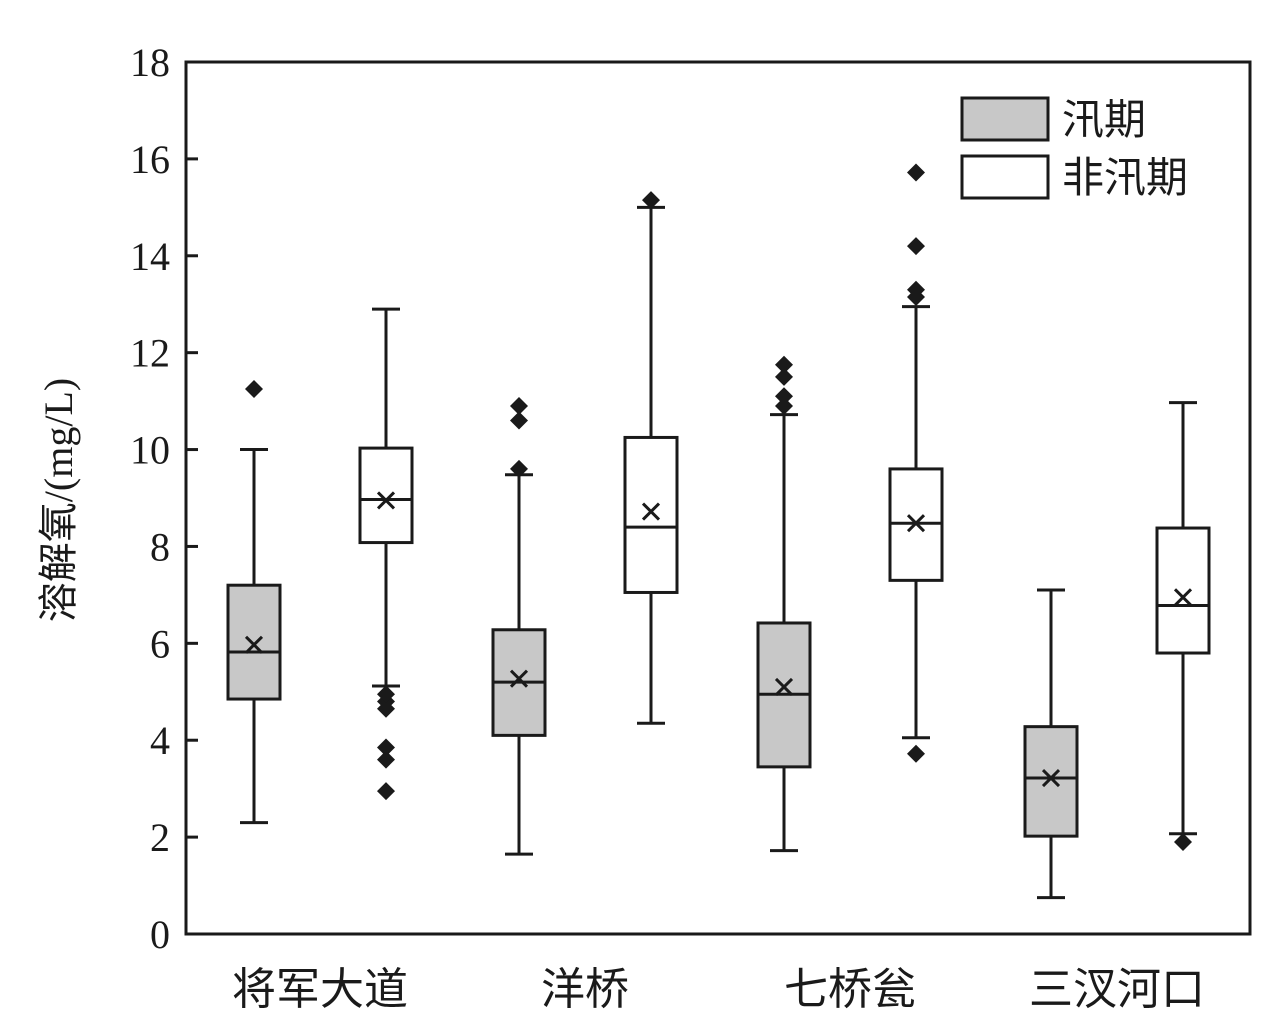 The image size is (1280, 1032). I want to click on y-tick-label: 14, so click(150, 256).